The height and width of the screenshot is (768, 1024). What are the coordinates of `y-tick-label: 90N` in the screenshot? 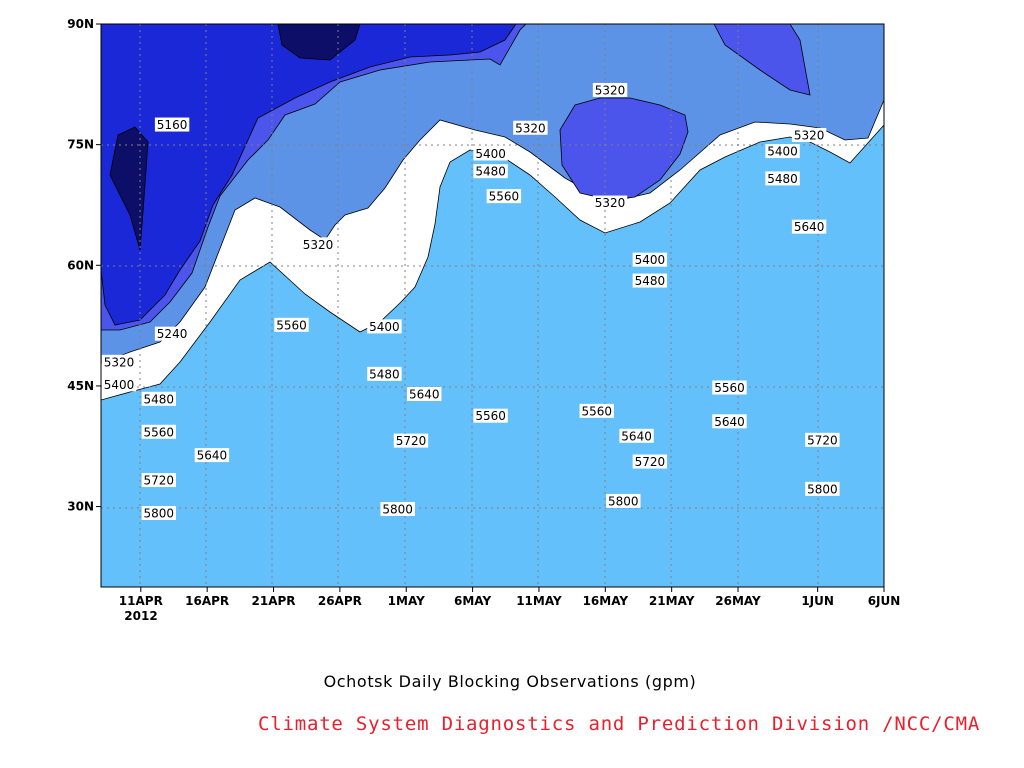 It's located at (80, 24).